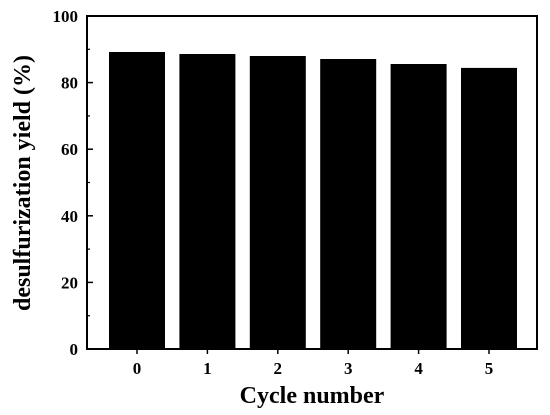 This screenshot has height=415, width=550. Describe the element at coordinates (137, 368) in the screenshot. I see `x-tick-label: 0` at that location.